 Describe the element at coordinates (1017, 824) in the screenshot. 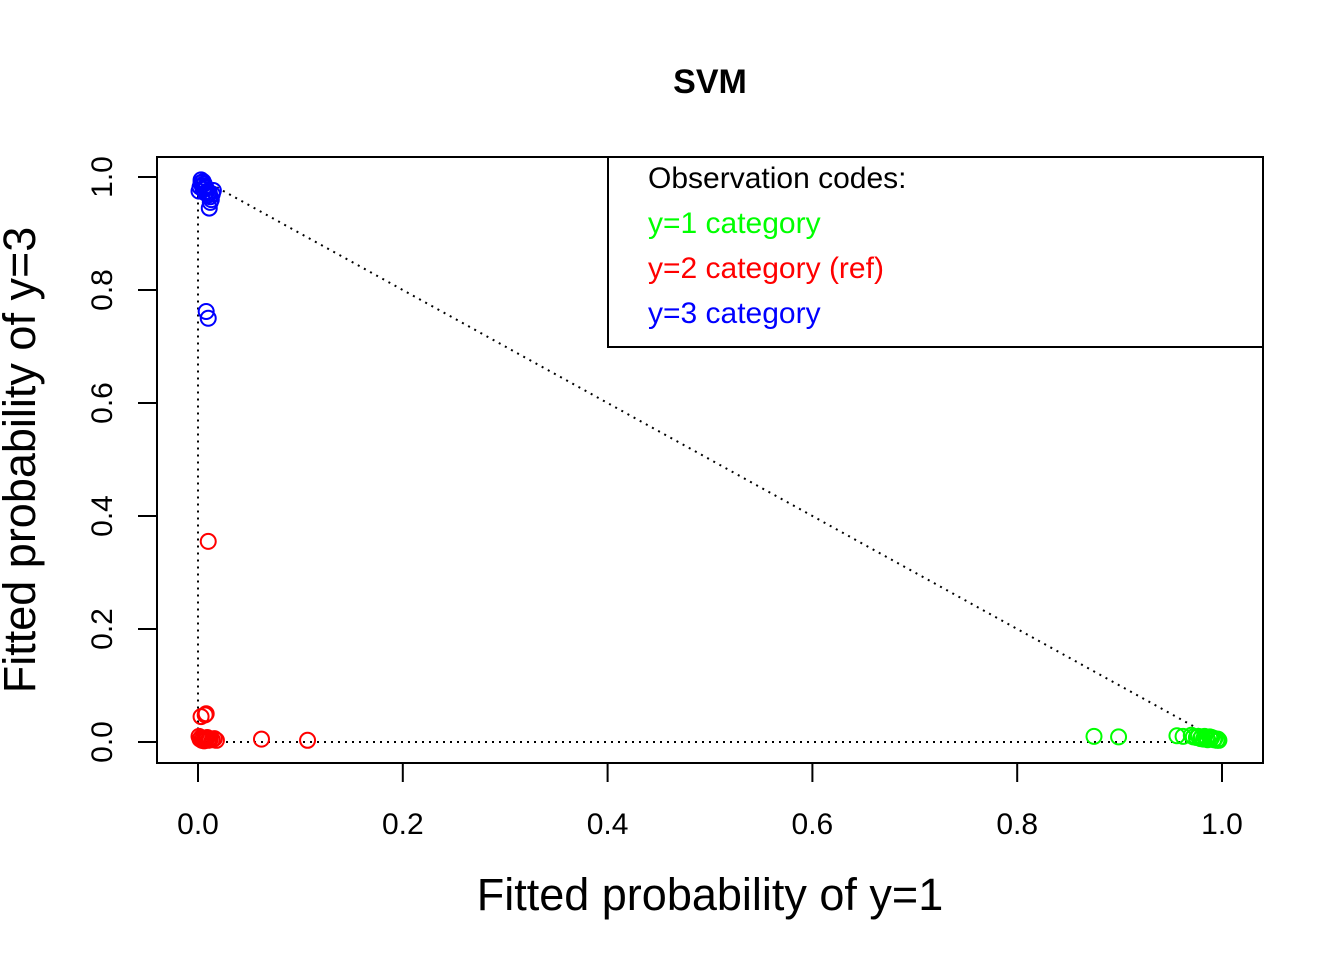

I see `x-tick-label: 0.8` at that location.